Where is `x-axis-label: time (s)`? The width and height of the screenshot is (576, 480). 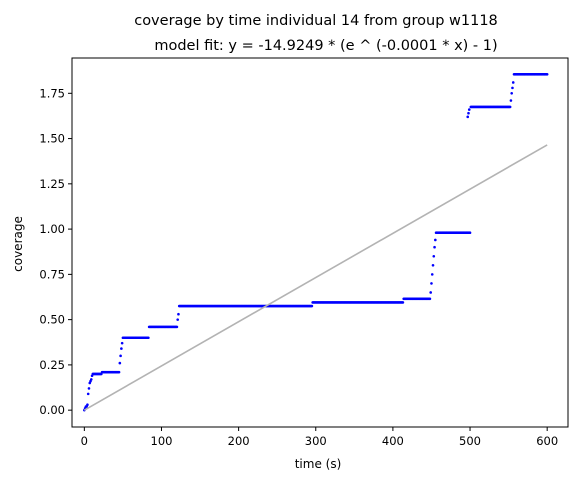
x-axis-label: time (s) is located at coordinates (318, 464).